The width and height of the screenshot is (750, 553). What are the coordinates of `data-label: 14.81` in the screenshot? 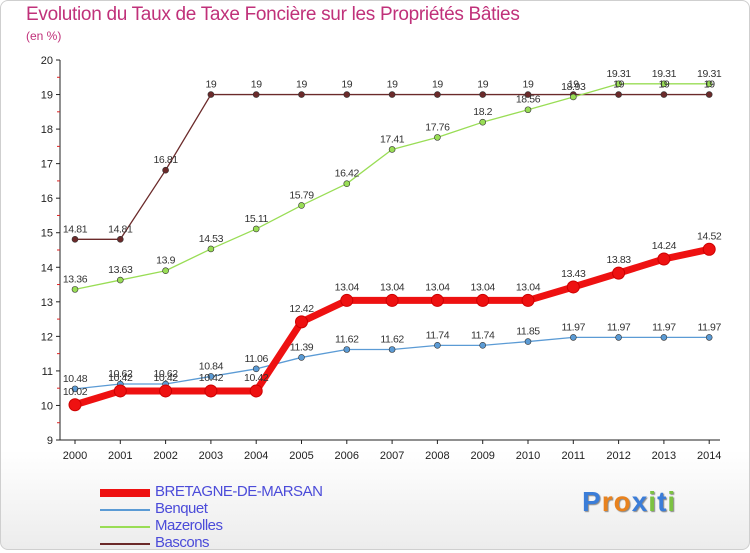 It's located at (75, 229).